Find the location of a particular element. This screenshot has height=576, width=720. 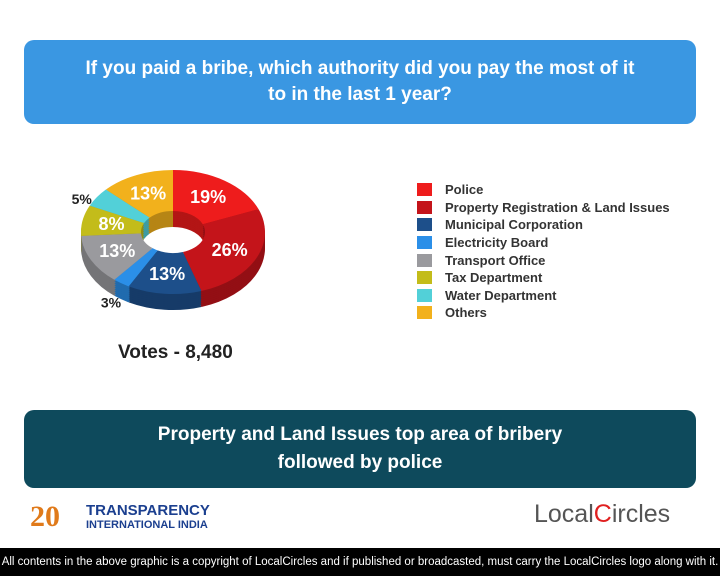

ti-20-years-emblem: 20 is located at coordinates (45, 516).